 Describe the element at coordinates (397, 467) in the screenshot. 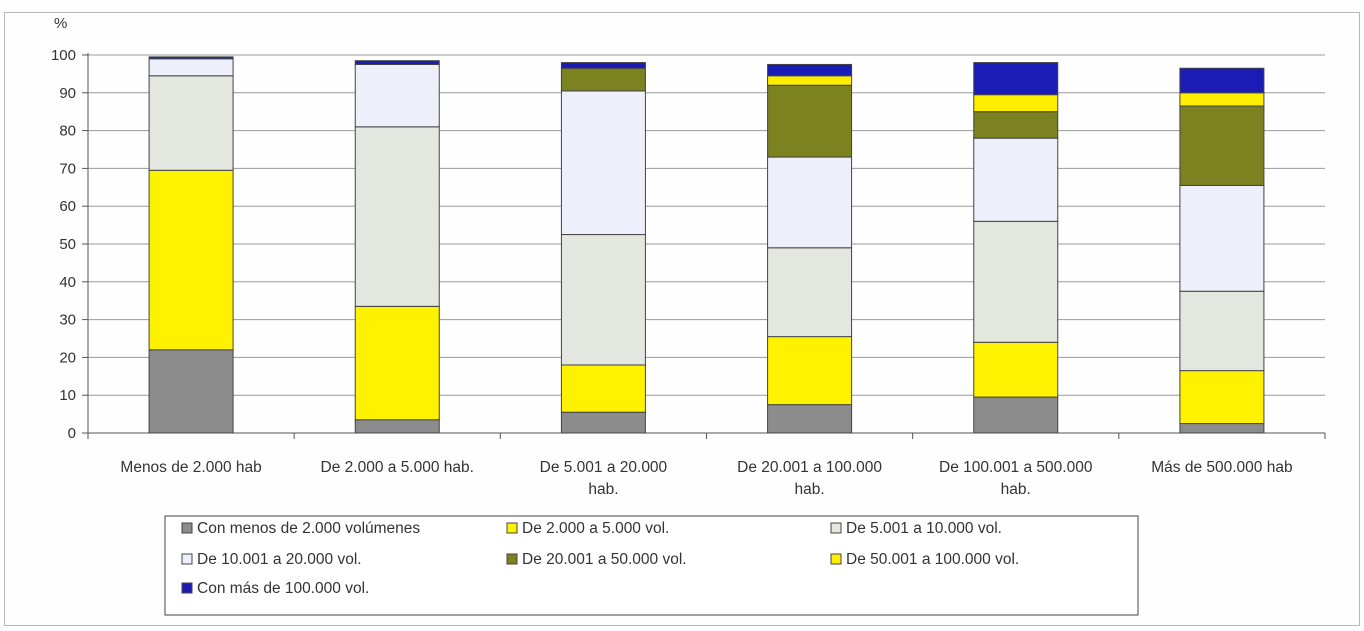

I see `x-category-label: De 2.000 a 5.000 hab.` at that location.